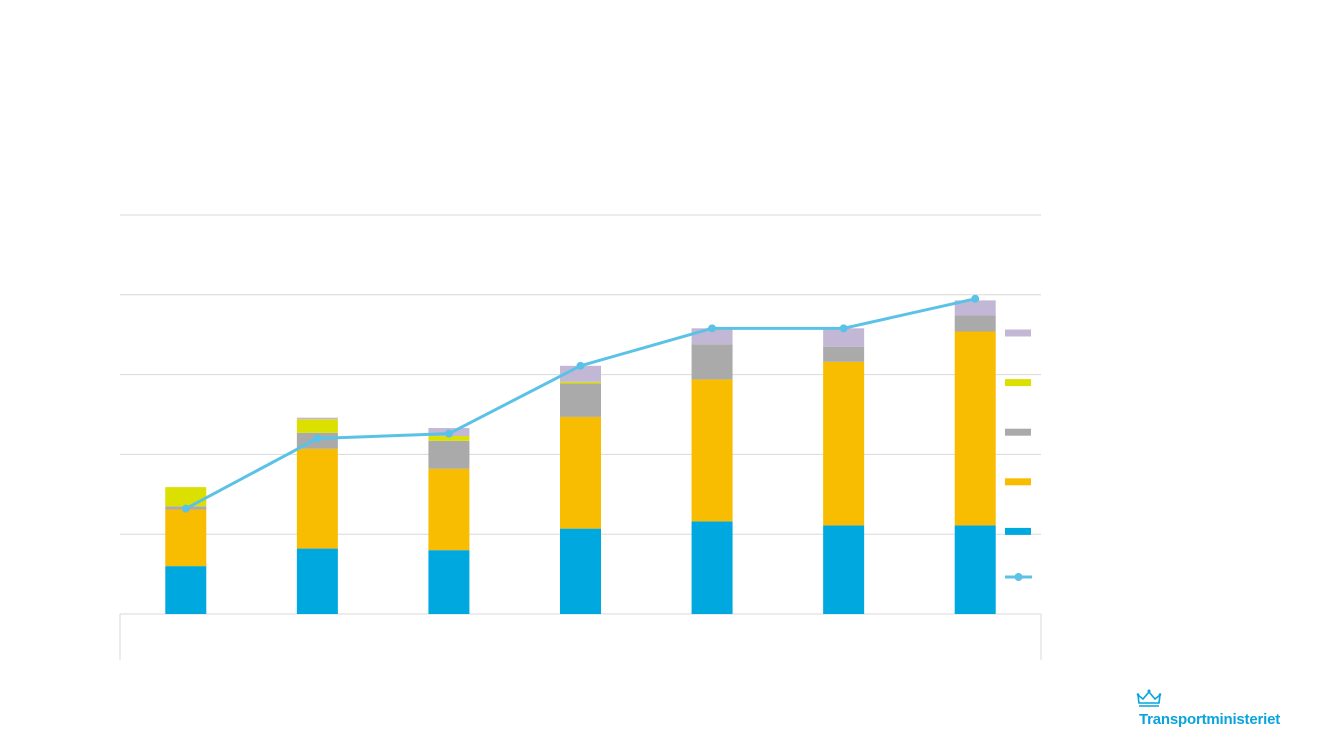  I want to click on legend, so click(1018, 455).